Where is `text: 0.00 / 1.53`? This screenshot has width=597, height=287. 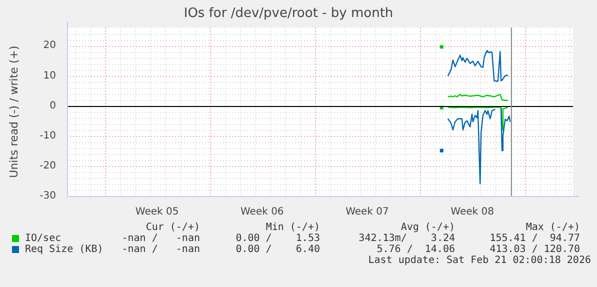
text: 0.00 / 1.53 is located at coordinates (278, 238).